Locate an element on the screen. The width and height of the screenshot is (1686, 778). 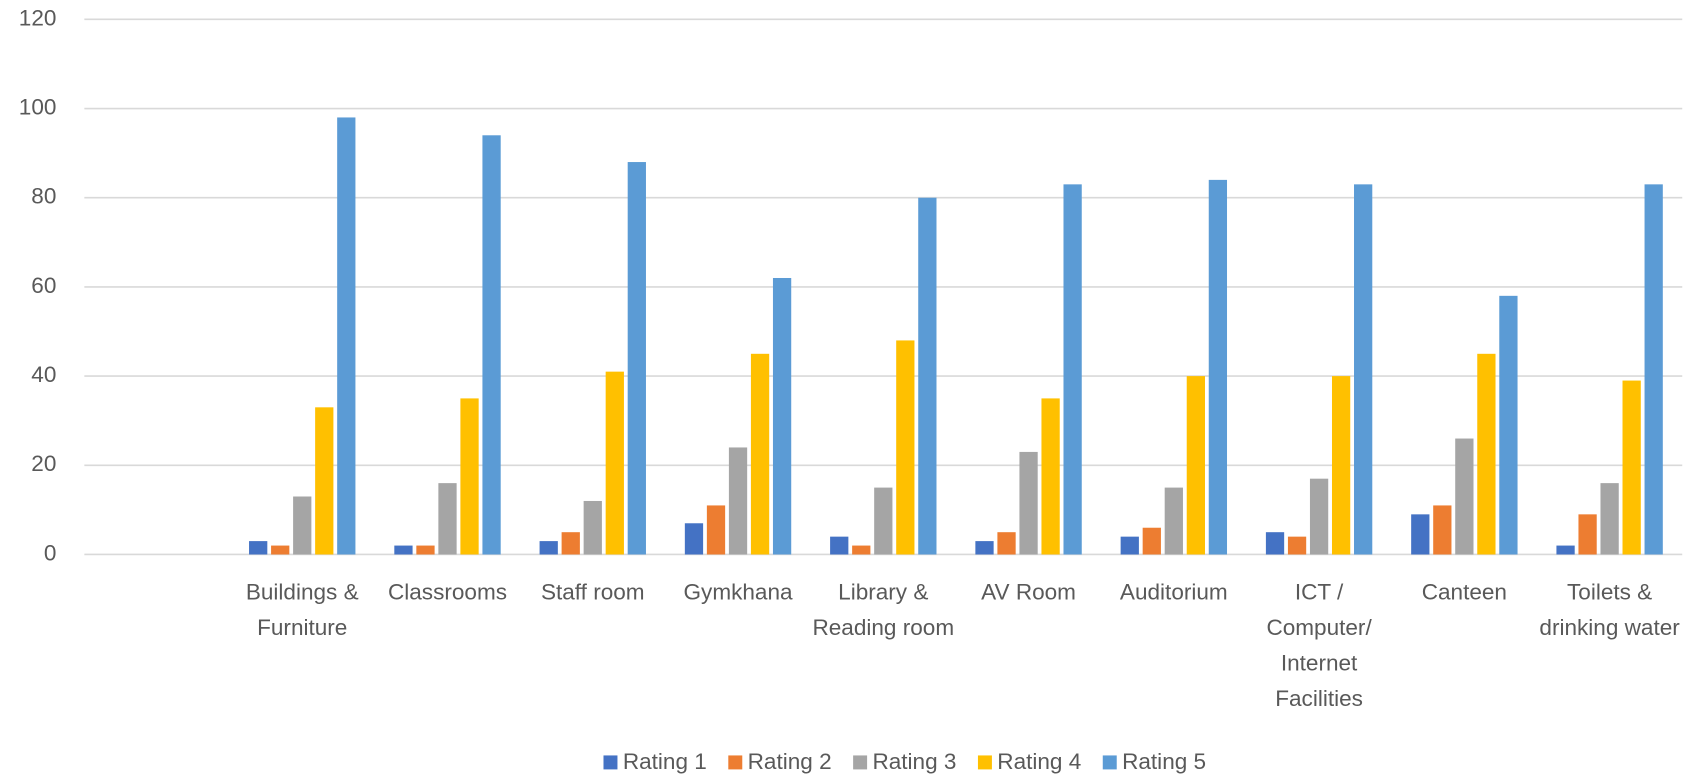
legend: Rating 1 Rating 2 Rating 3 Rating 4 Rating 5 is located at coordinates (904, 761).